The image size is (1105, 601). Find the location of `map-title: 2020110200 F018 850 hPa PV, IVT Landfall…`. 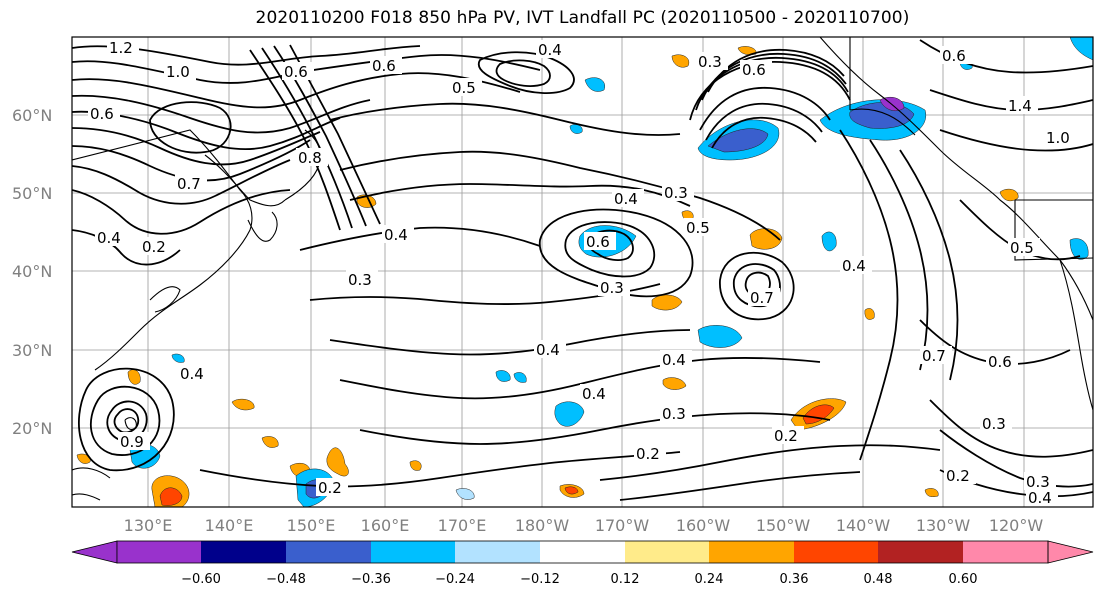

map-title: 2020110200 F018 850 hPa PV, IVT Landfall… is located at coordinates (582, 18).